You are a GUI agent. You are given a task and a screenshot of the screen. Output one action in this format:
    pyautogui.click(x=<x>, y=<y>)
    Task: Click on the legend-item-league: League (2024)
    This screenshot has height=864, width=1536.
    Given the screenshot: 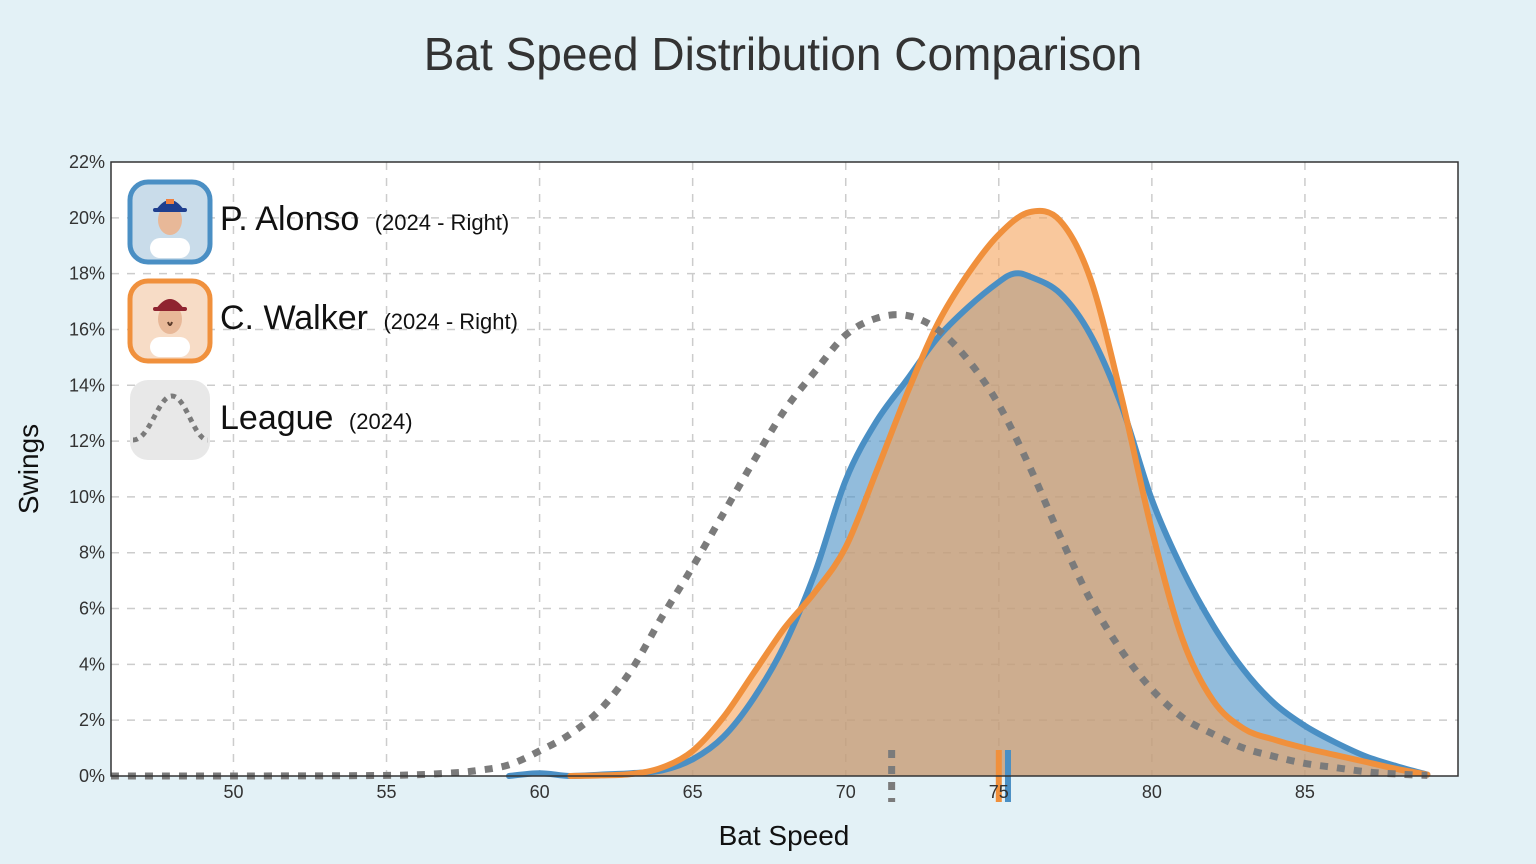 What is the action you would take?
    pyautogui.click(x=271, y=420)
    